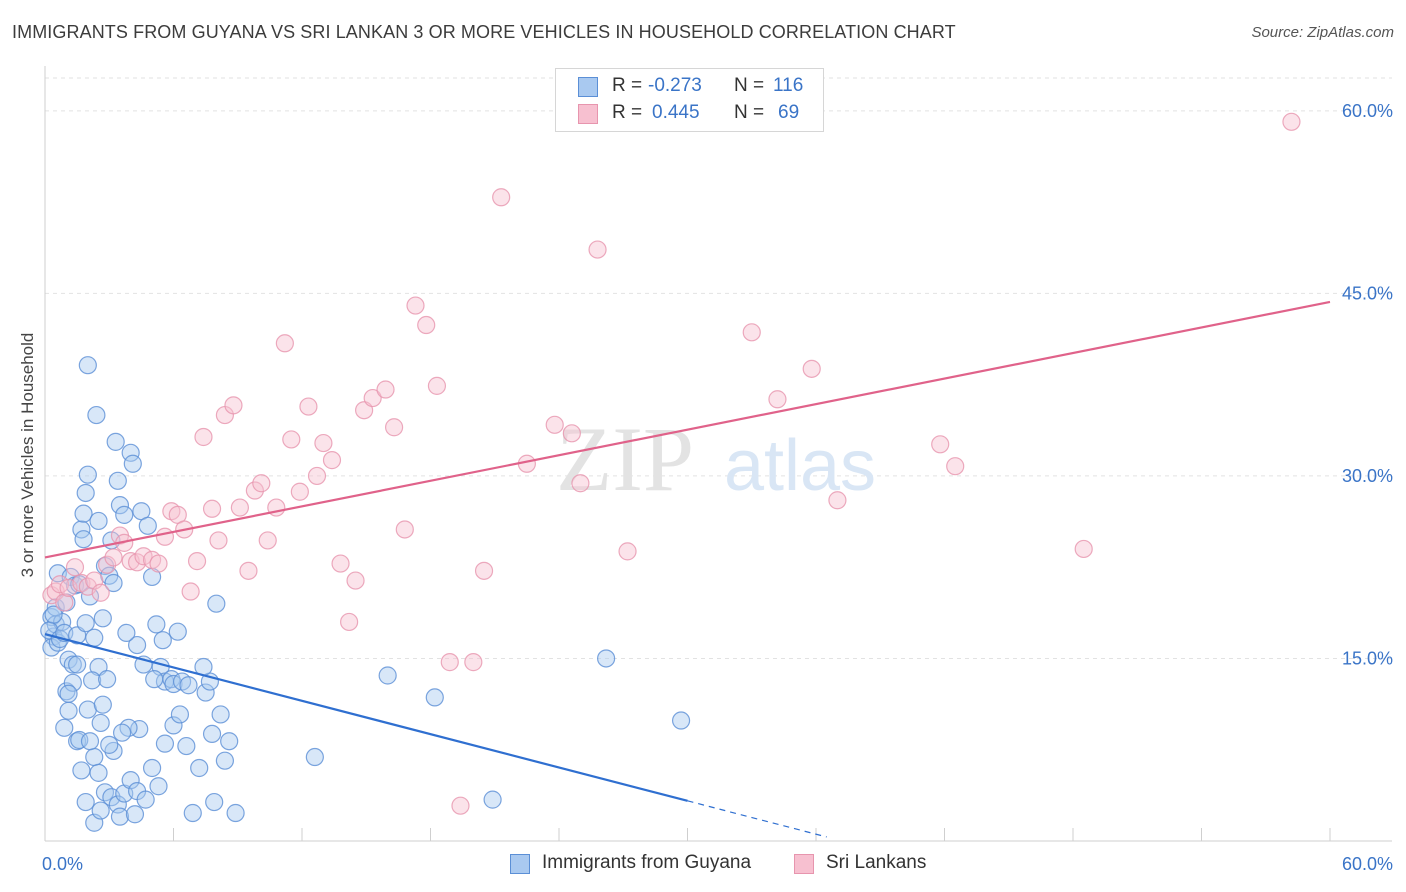 The height and width of the screenshot is (892, 1406). What do you see at coordinates (1367, 476) in the screenshot?
I see `y-tick-label: 30.0%` at bounding box center [1367, 476].